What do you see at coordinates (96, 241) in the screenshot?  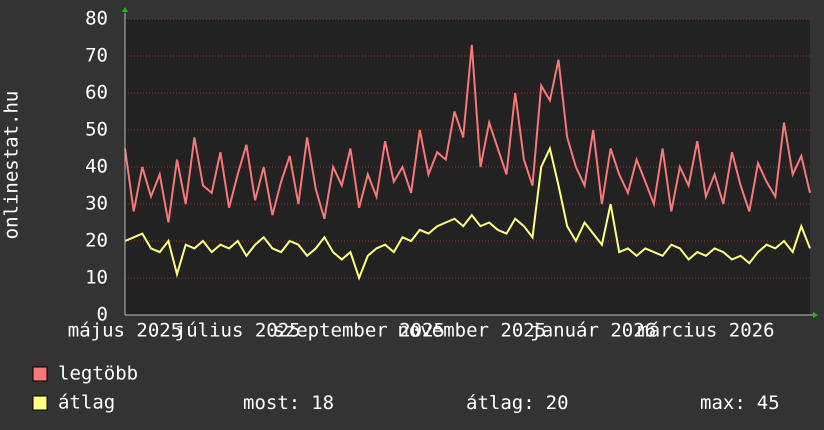 I see `y-tick-label: 20` at bounding box center [96, 241].